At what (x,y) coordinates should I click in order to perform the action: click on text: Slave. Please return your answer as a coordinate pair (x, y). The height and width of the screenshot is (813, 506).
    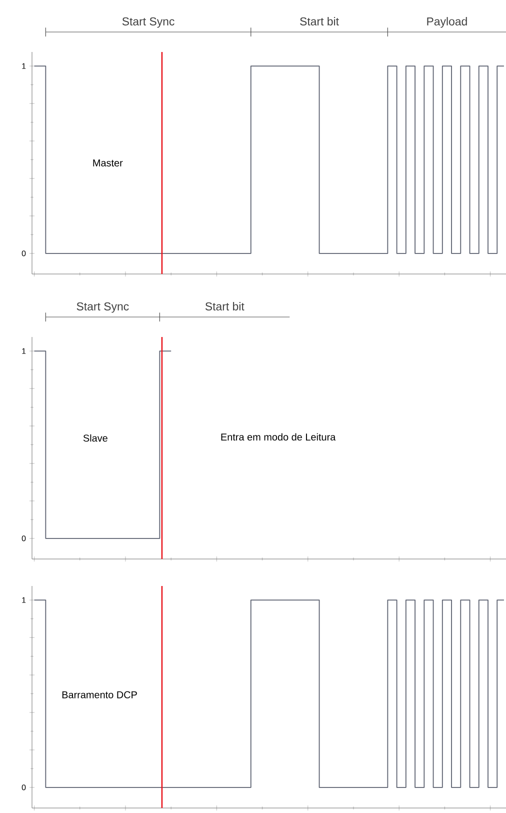
    Looking at the image, I should click on (95, 438).